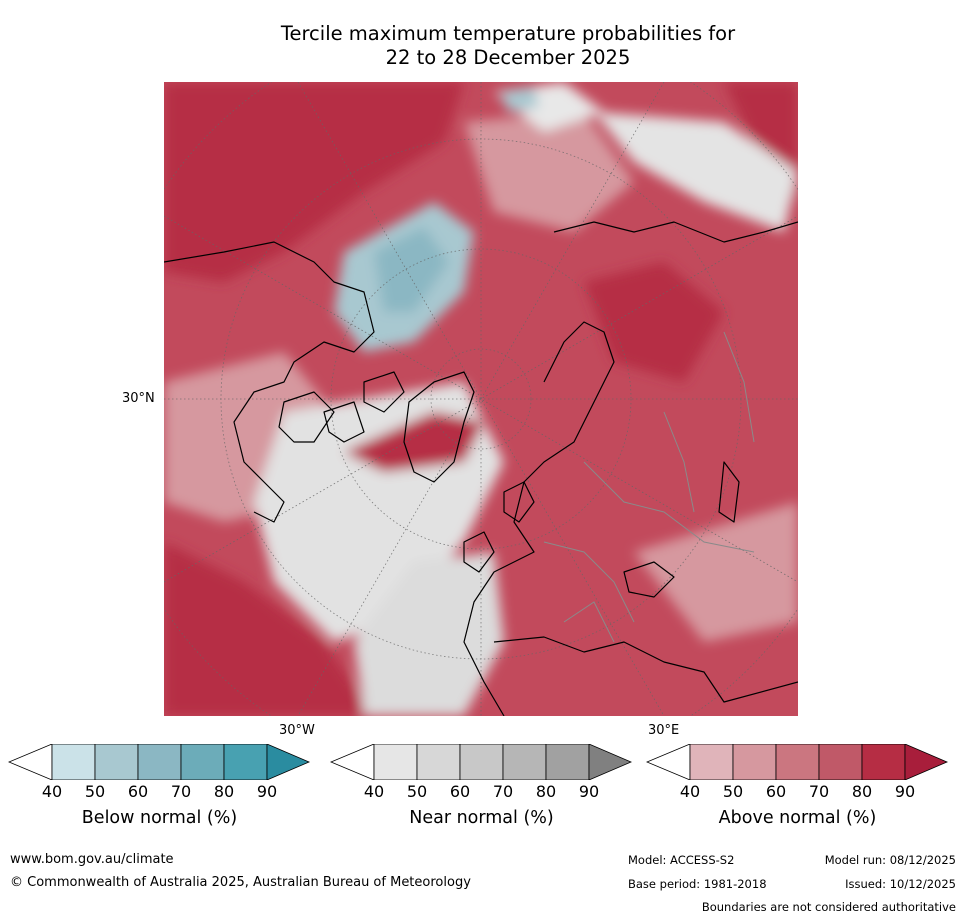 The width and height of the screenshot is (965, 919). What do you see at coordinates (481, 818) in the screenshot?
I see `legend-title-near-normal: Near normal (%)` at bounding box center [481, 818].